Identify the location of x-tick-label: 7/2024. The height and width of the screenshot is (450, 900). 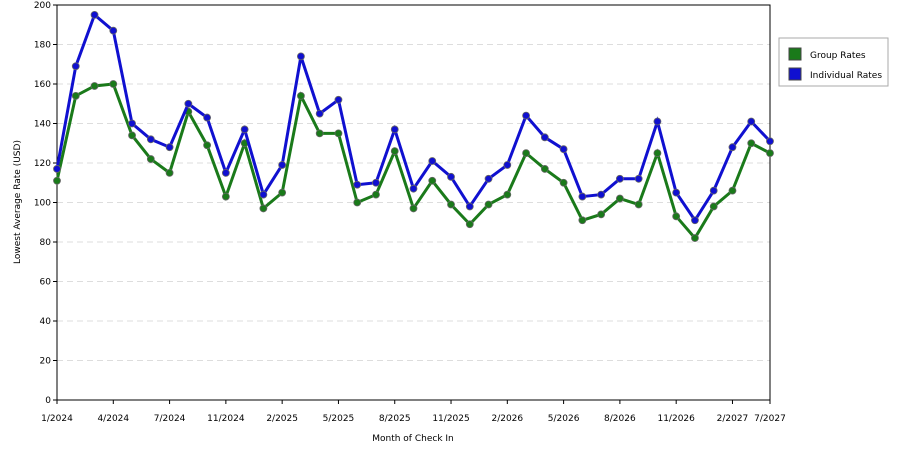
(170, 419).